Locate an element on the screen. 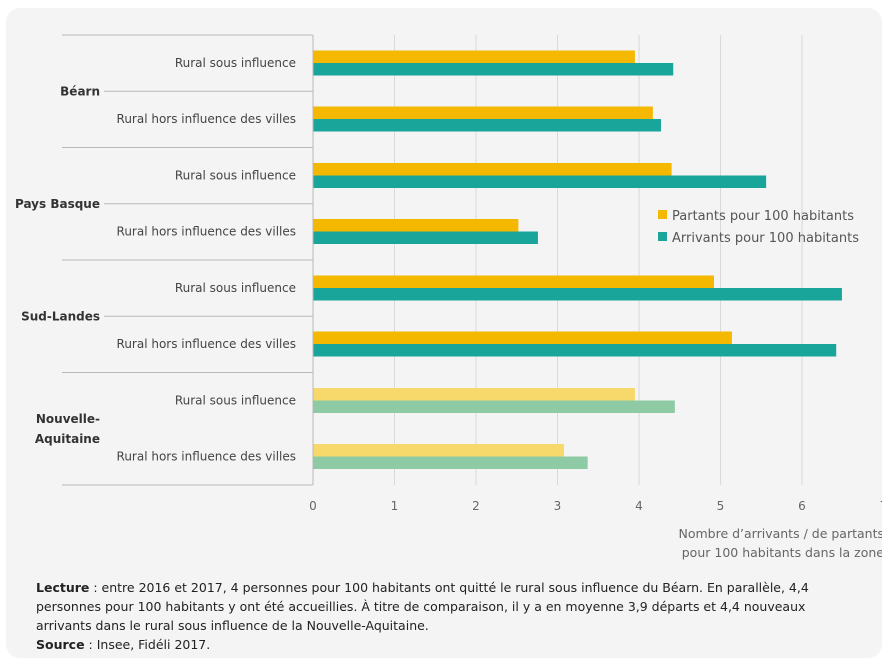 Image resolution: width=888 pixels, height=664 pixels. source-note: Source : Insee, Fidéli 2017. is located at coordinates (441, 644).